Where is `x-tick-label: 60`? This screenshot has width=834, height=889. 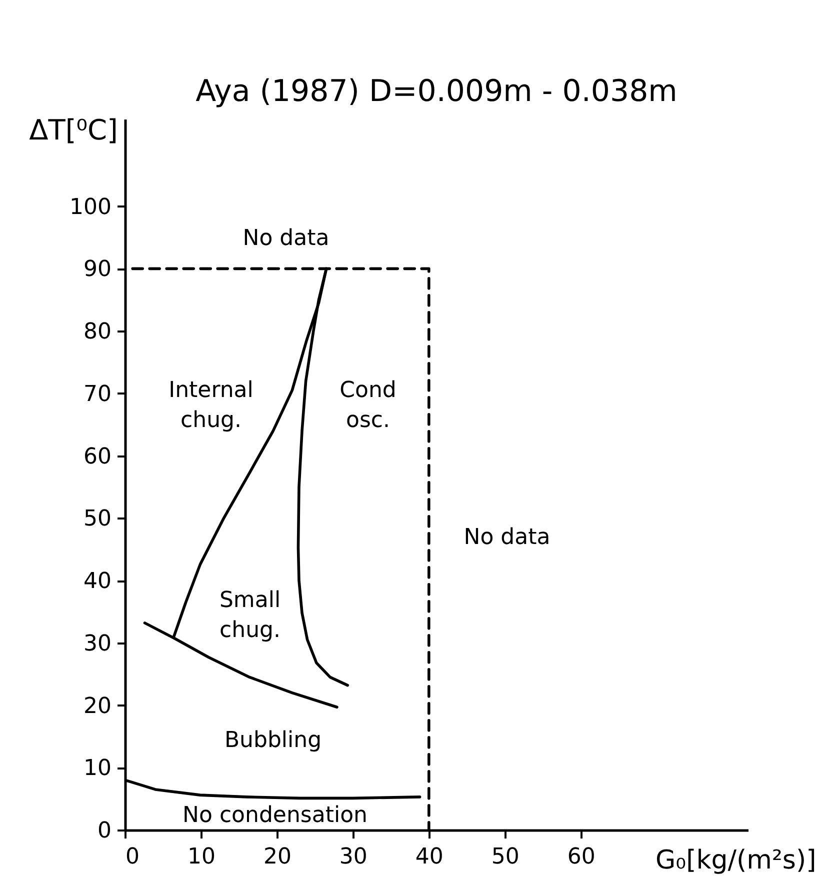
x-tick-label: 60 is located at coordinates (581, 857).